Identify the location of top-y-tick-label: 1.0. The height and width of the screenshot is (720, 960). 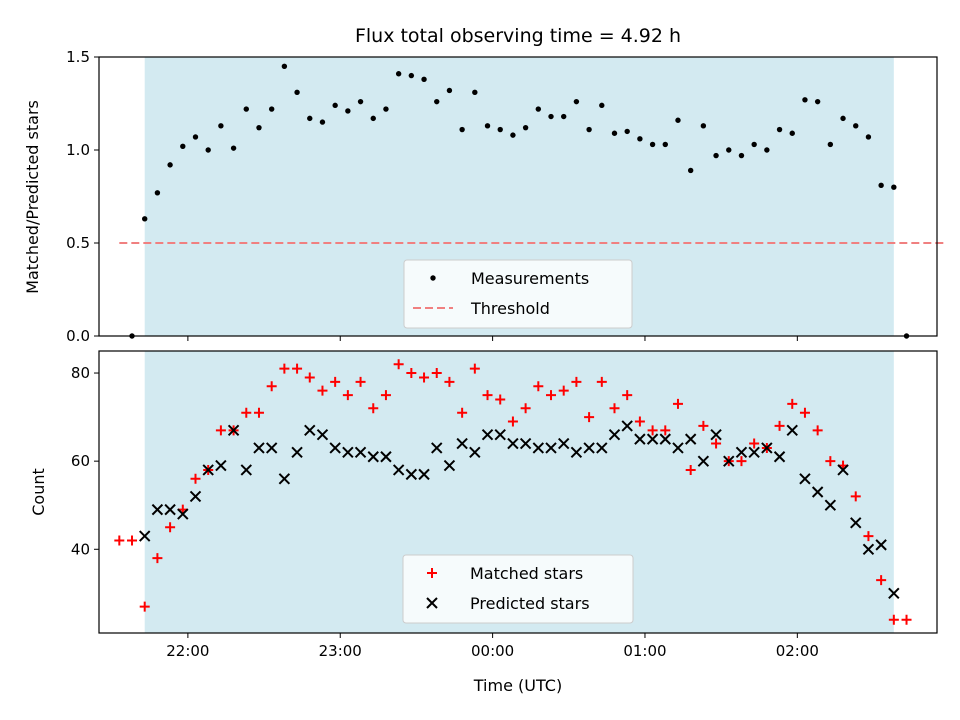
(78, 150).